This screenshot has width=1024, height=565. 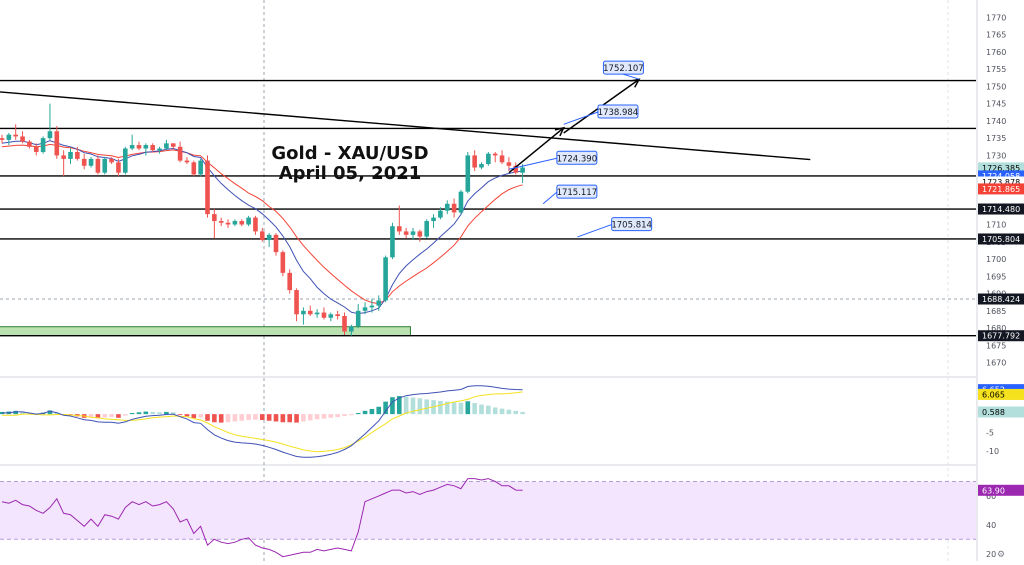 I want to click on price-tag: 1721.865, so click(x=1001, y=189).